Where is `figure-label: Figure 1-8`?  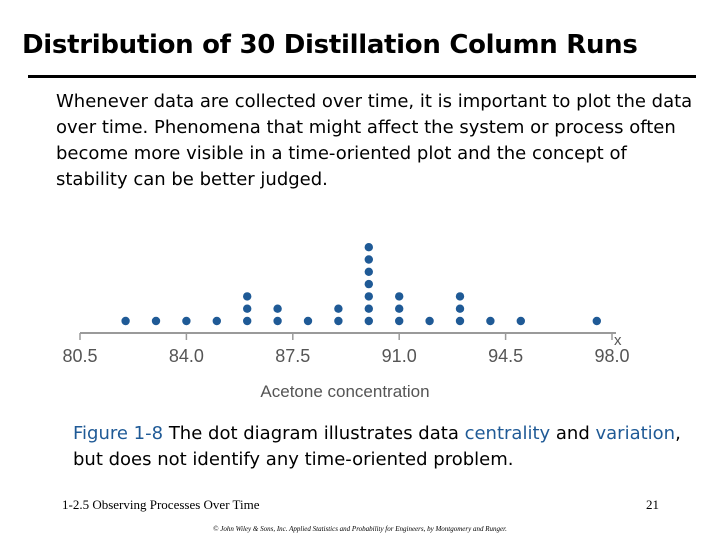
figure-label: Figure 1-8 is located at coordinates (118, 433).